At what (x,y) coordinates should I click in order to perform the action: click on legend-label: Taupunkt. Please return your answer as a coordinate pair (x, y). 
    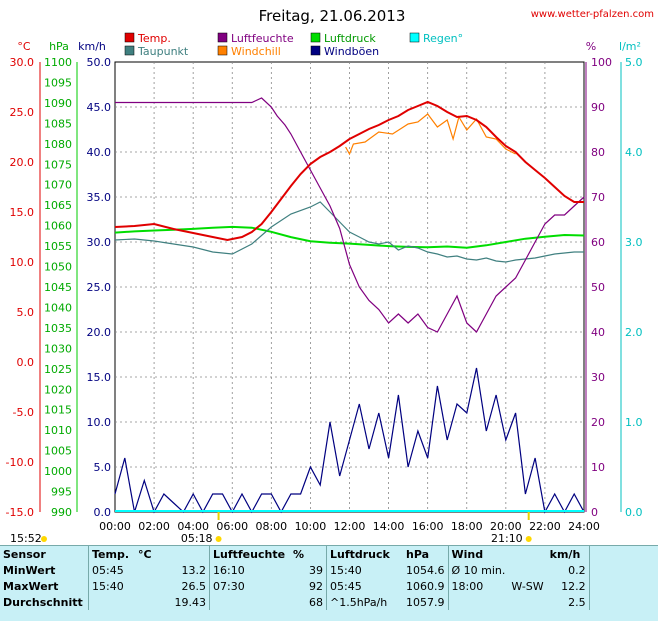
    Looking at the image, I should click on (163, 51).